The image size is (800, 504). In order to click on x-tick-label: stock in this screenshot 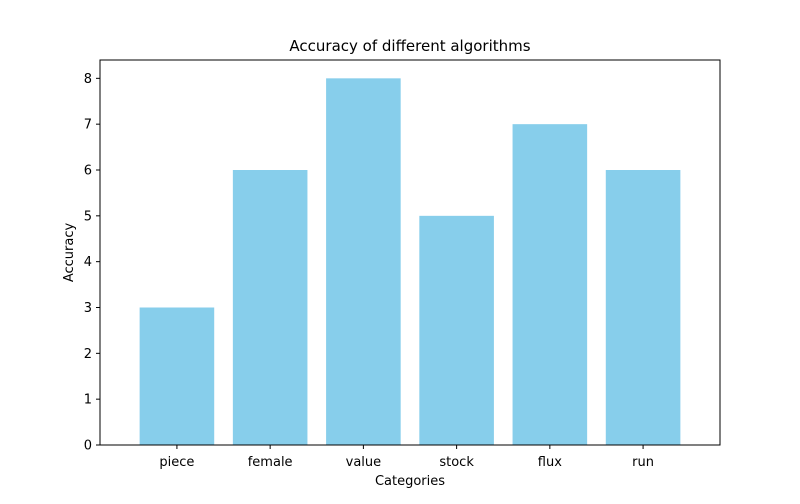, I will do `click(456, 462)`.